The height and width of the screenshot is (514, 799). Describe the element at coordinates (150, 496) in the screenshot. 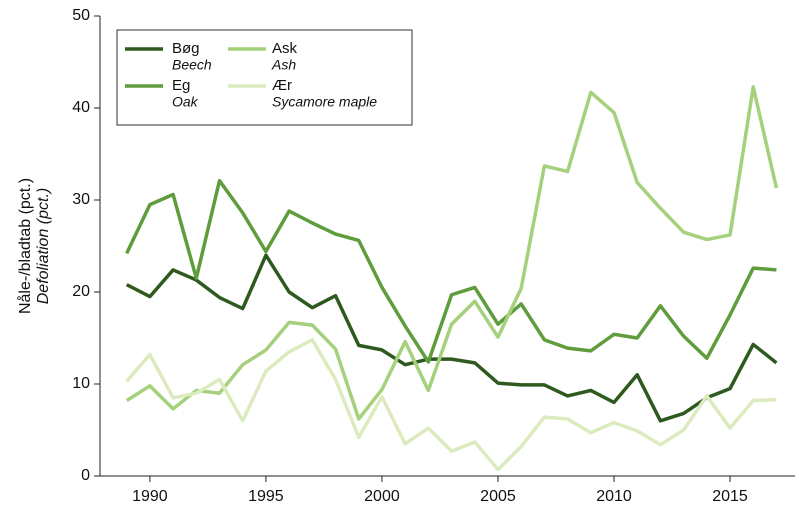

I see `x-tick-label: 1990` at that location.